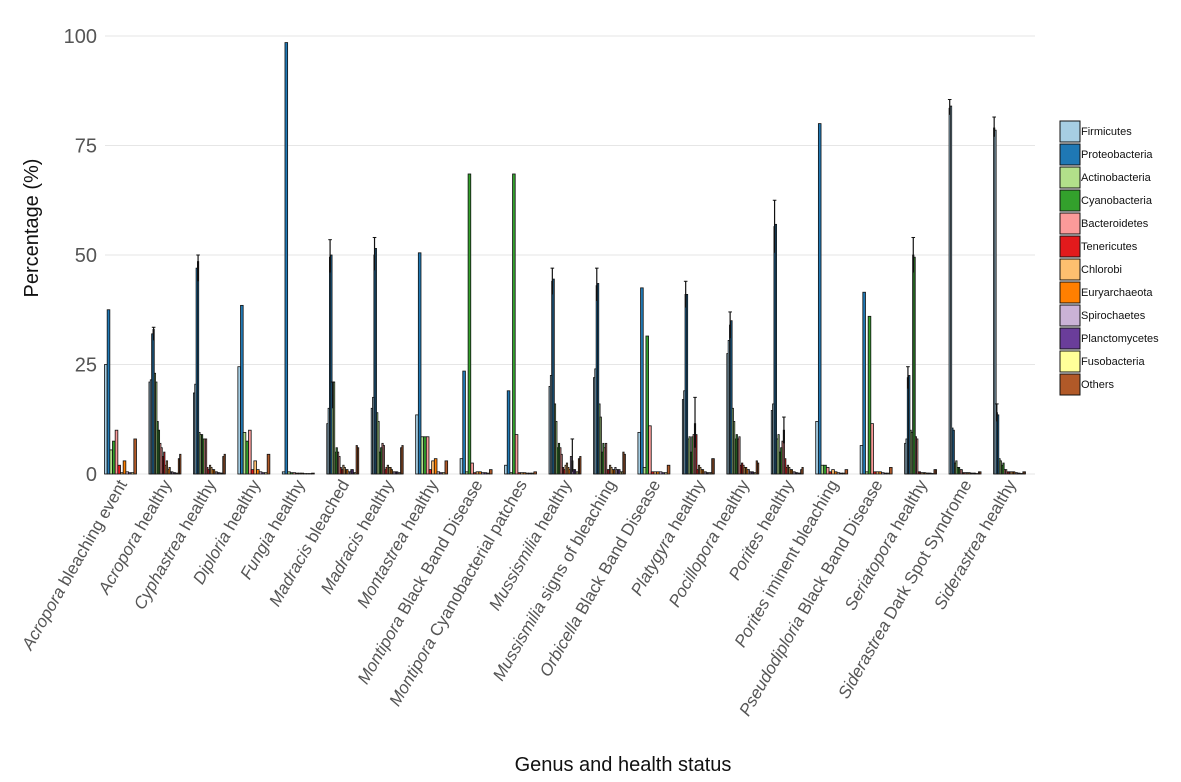 The height and width of the screenshot is (782, 1181). What do you see at coordinates (576, 542) in the screenshot?
I see `x-tick-status: signs of bleaching` at bounding box center [576, 542].